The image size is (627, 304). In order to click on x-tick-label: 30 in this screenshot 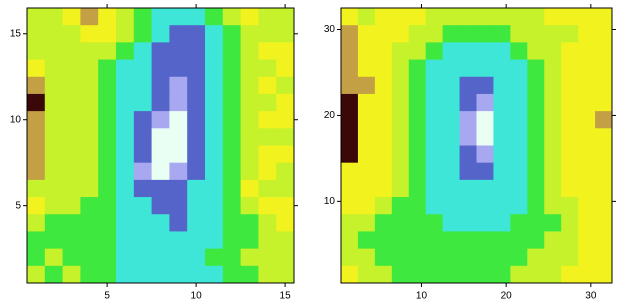, I will do `click(591, 296)`.